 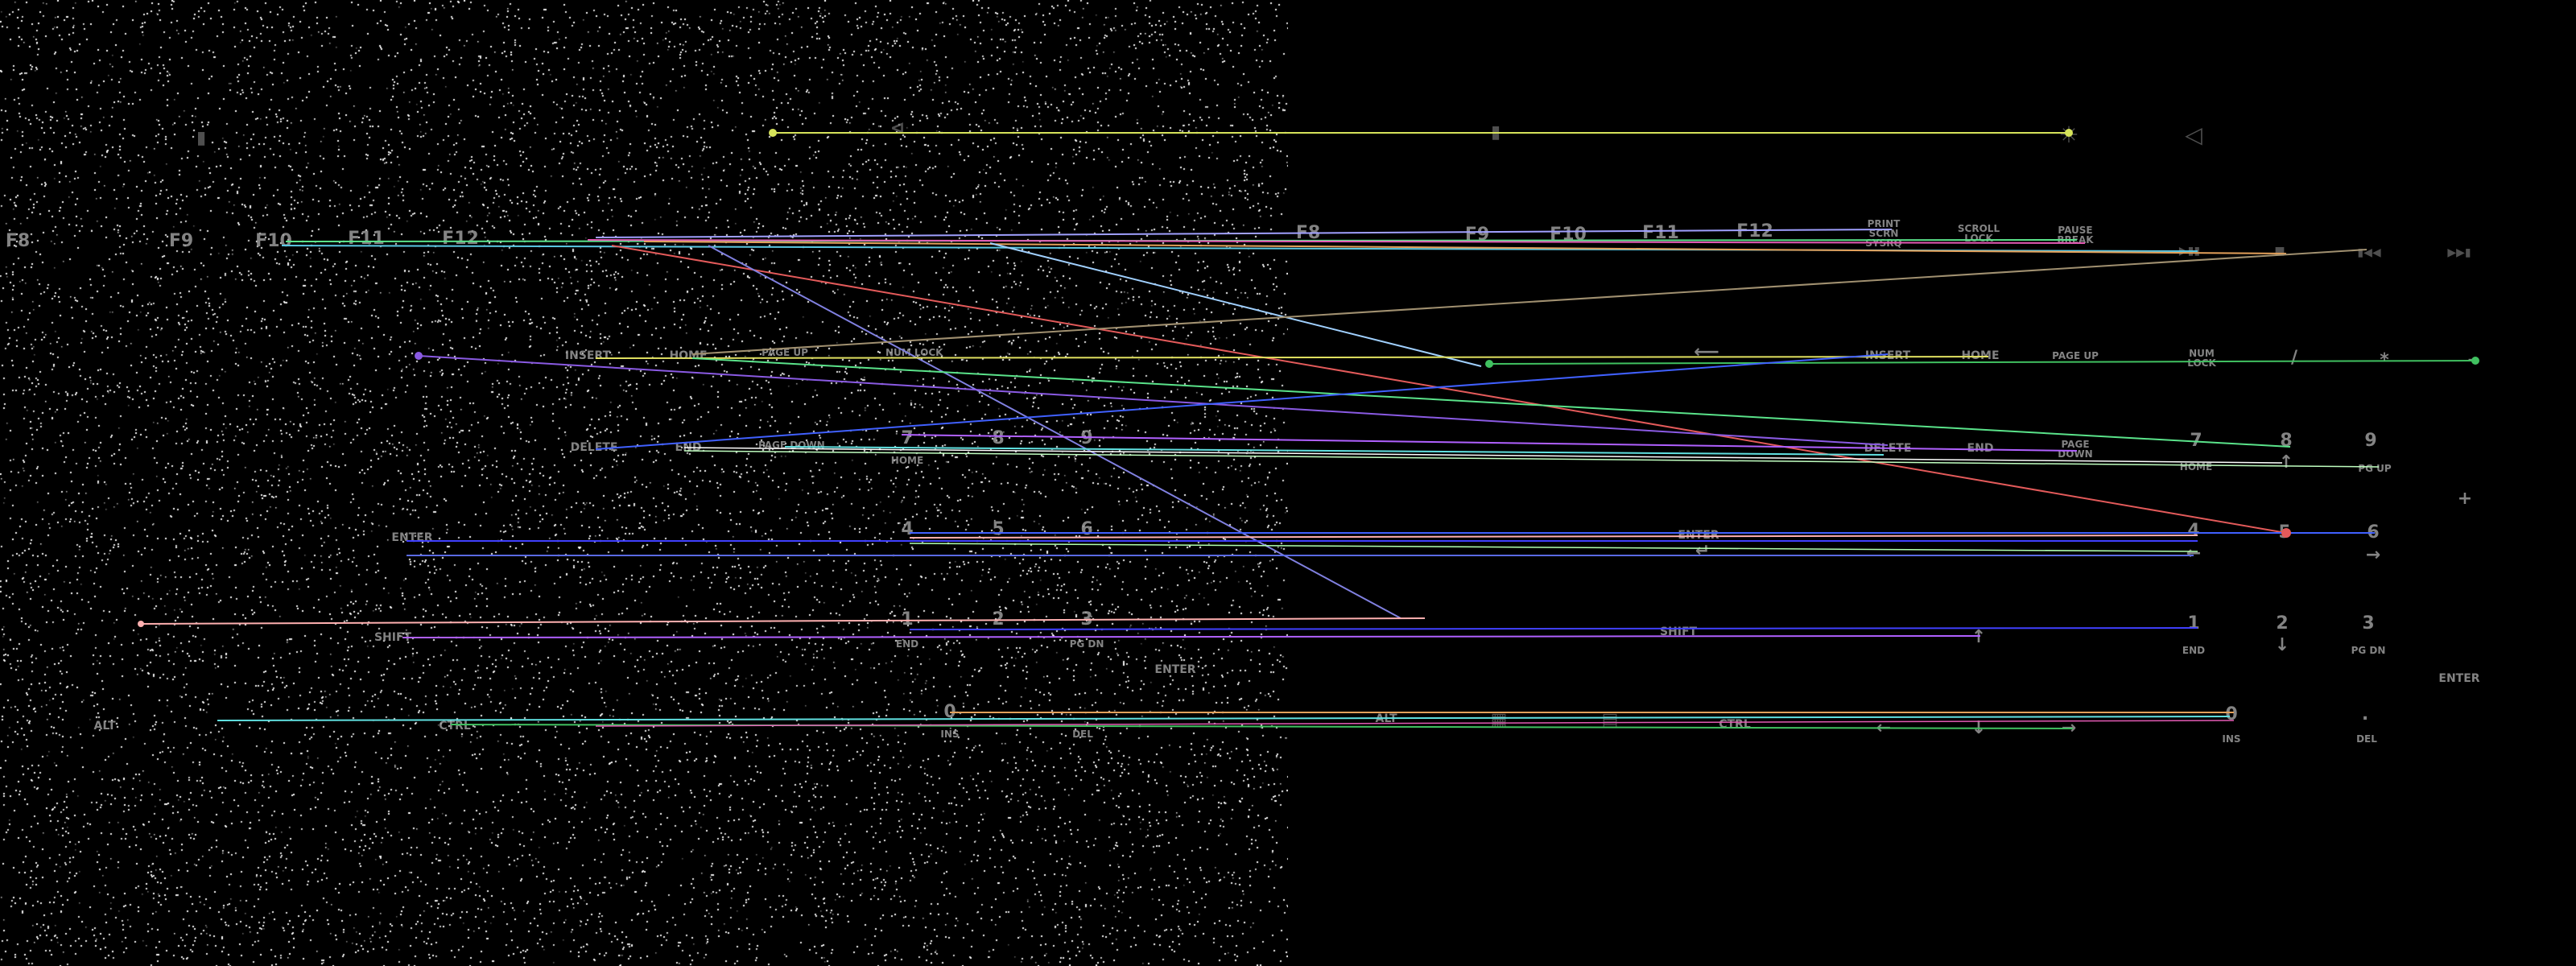 What do you see at coordinates (455, 726) in the screenshot?
I see `left-key-ctrl: CTRL` at bounding box center [455, 726].